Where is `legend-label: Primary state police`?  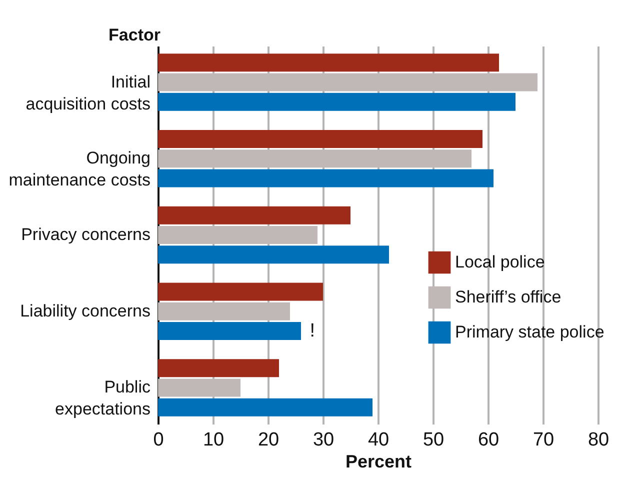 legend-label: Primary state police is located at coordinates (529, 332).